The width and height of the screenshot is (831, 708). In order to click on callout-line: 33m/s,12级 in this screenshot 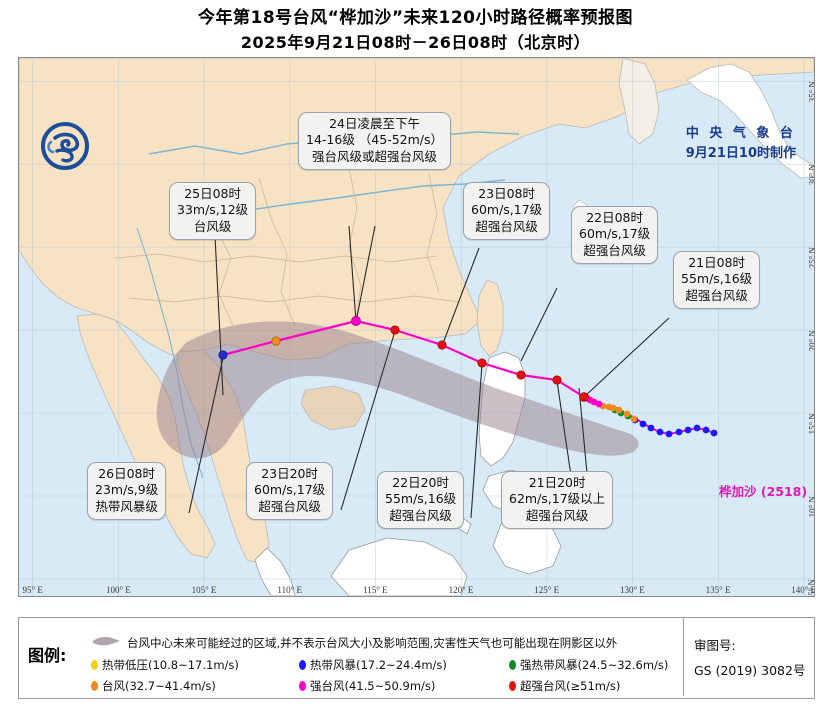, I will do `click(213, 210)`.